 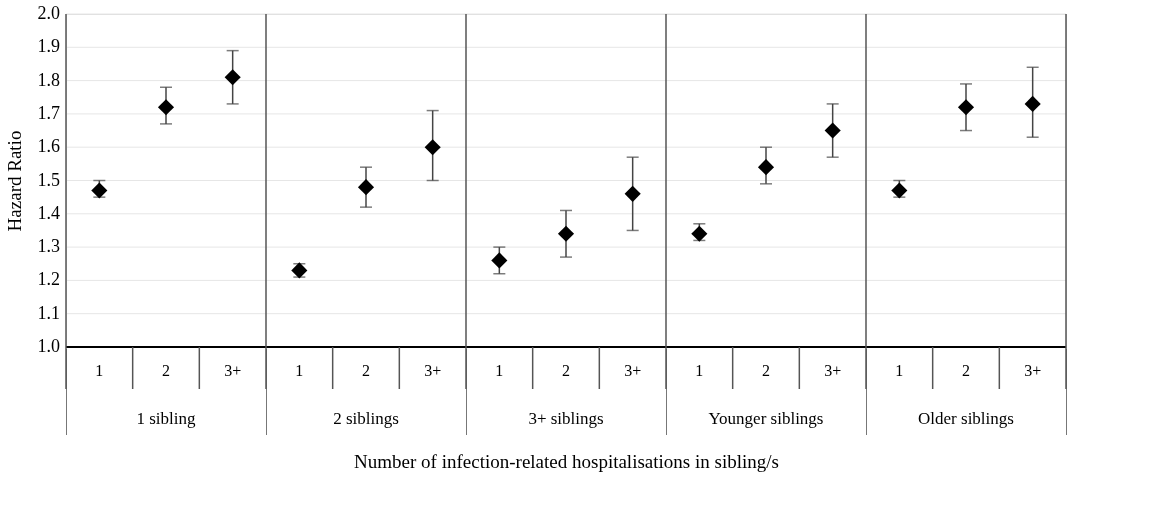 I want to click on y-tick-label: 1.4, so click(x=48, y=212).